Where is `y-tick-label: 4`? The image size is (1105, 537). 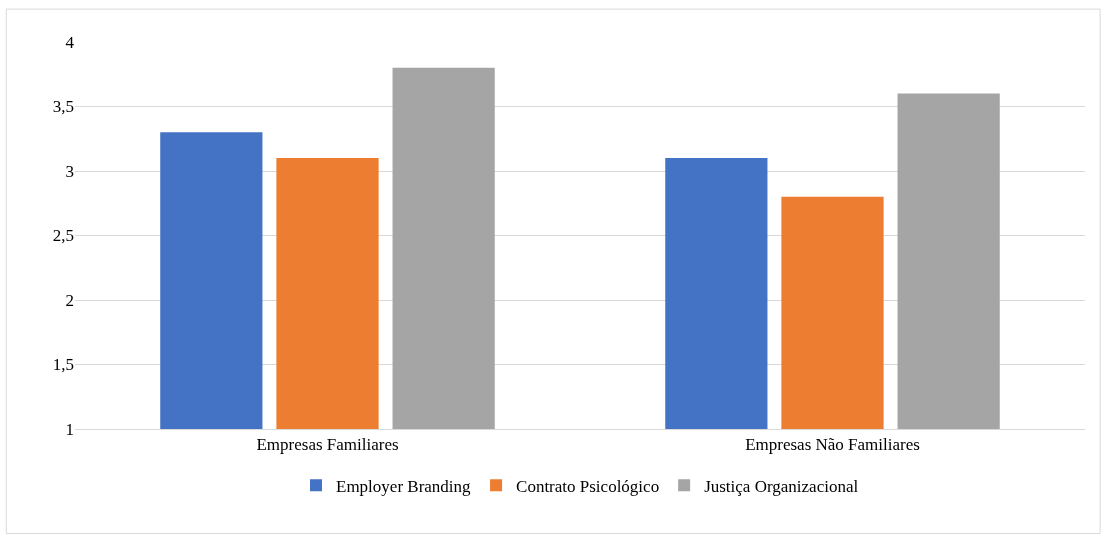 y-tick-label: 4 is located at coordinates (70, 42).